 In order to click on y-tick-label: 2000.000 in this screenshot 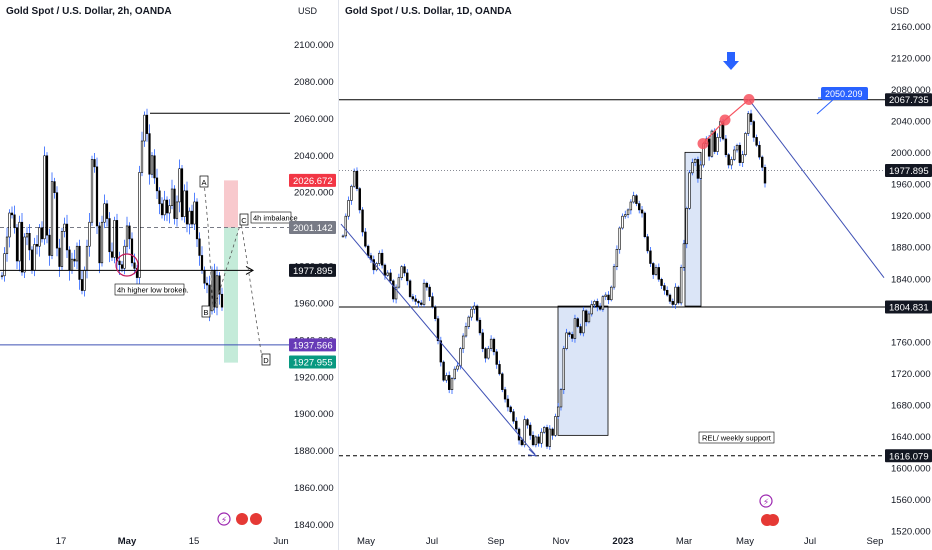, I will do `click(911, 153)`.